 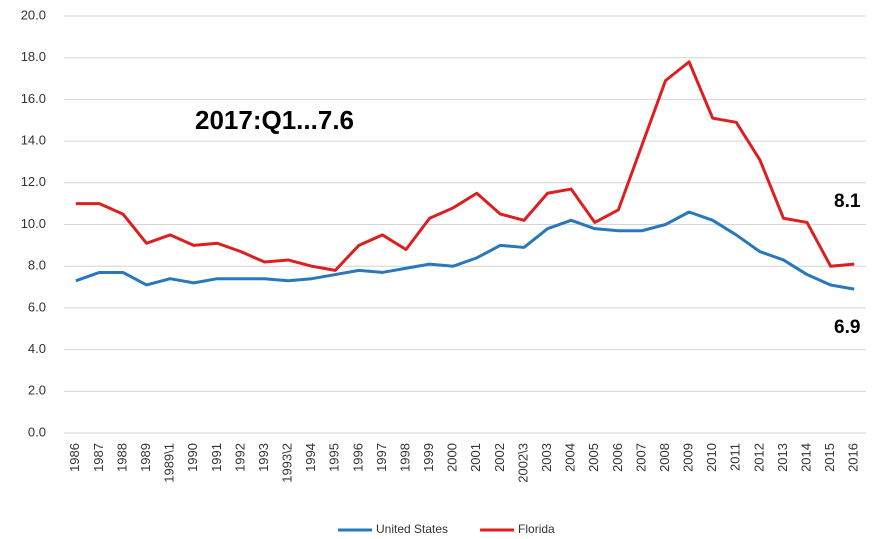 What do you see at coordinates (853, 457) in the screenshot?
I see `x-tick-label: 2016` at bounding box center [853, 457].